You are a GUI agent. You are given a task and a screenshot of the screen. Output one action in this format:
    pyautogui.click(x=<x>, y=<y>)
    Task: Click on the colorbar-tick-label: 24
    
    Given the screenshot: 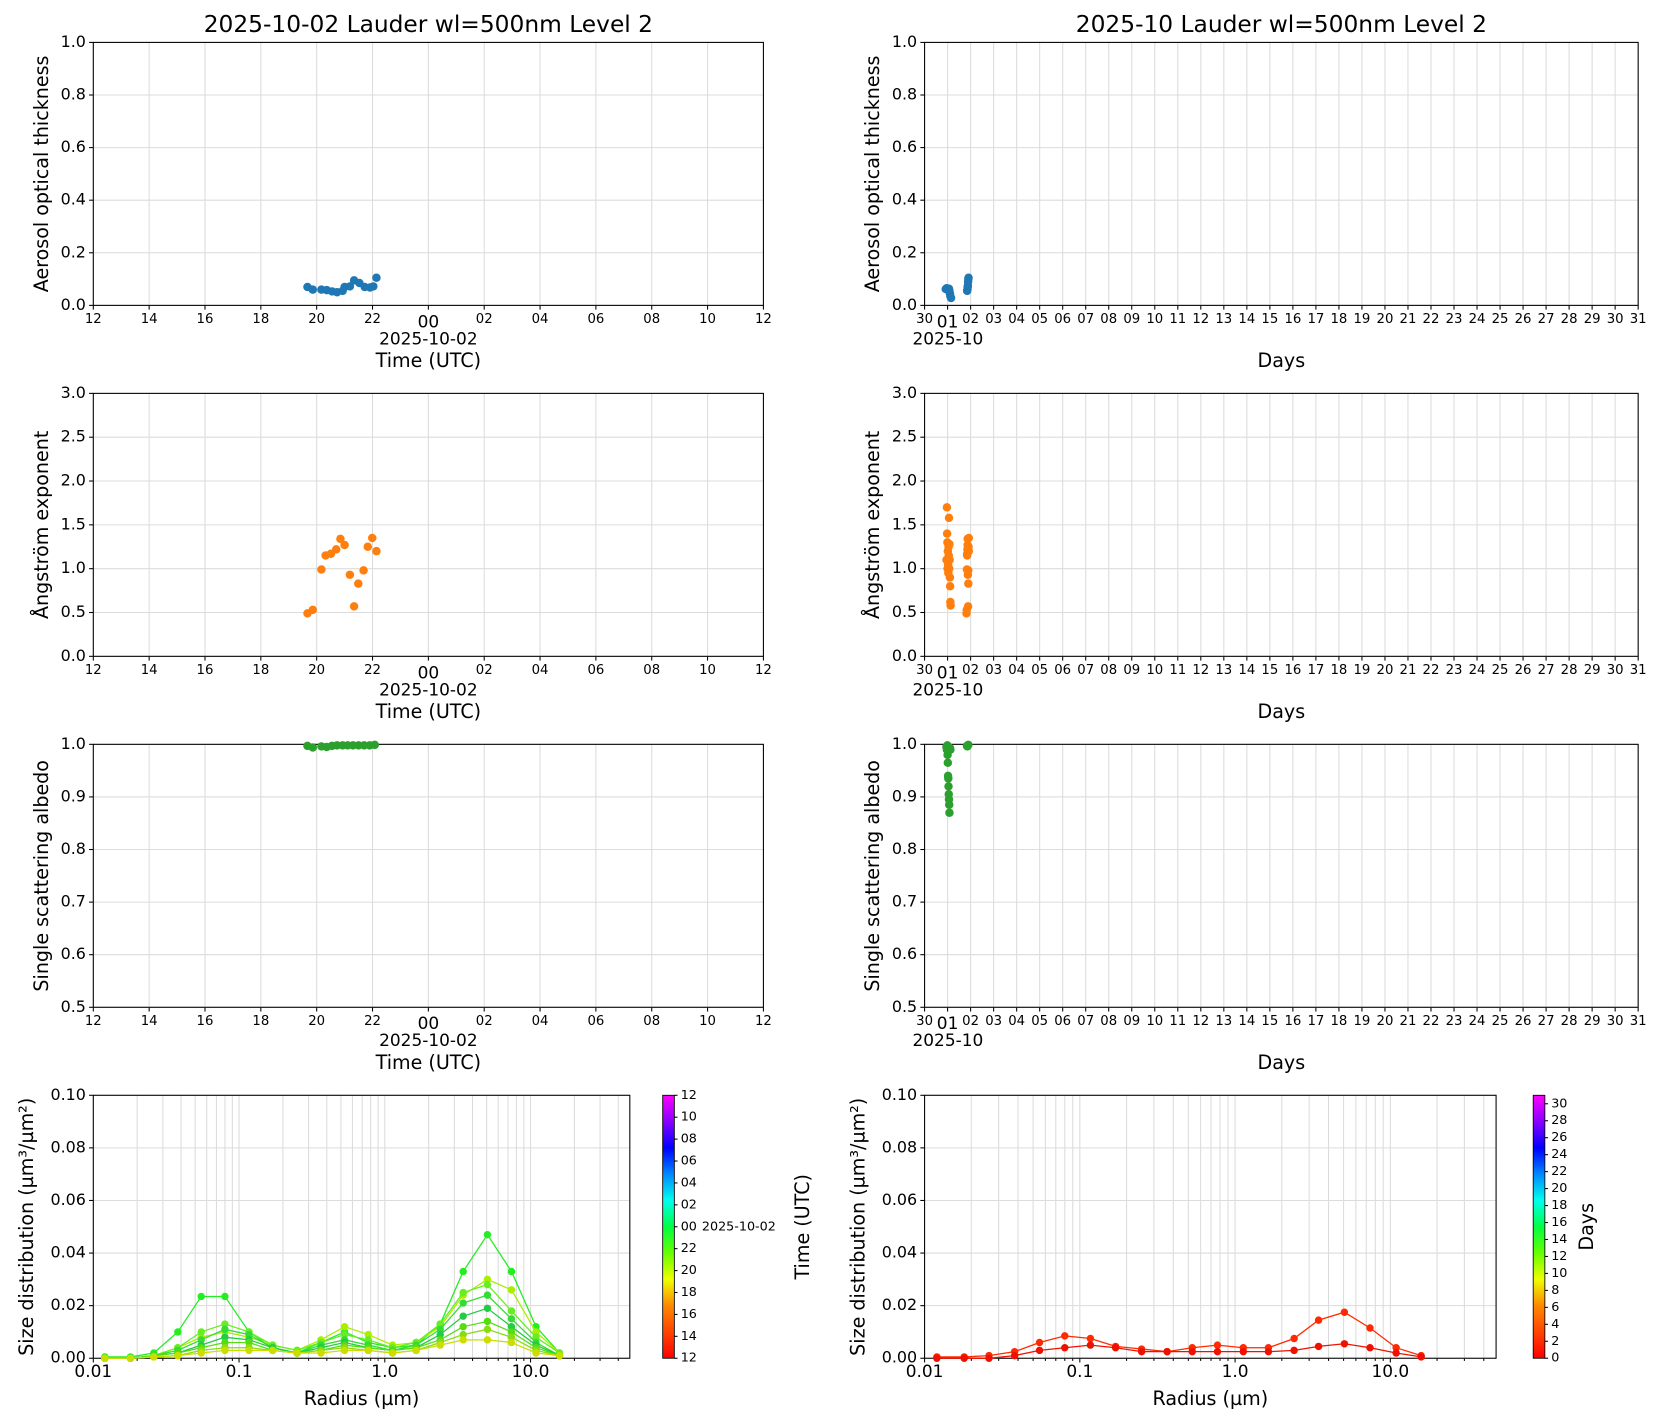 What is the action you would take?
    pyautogui.click(x=1559, y=1153)
    